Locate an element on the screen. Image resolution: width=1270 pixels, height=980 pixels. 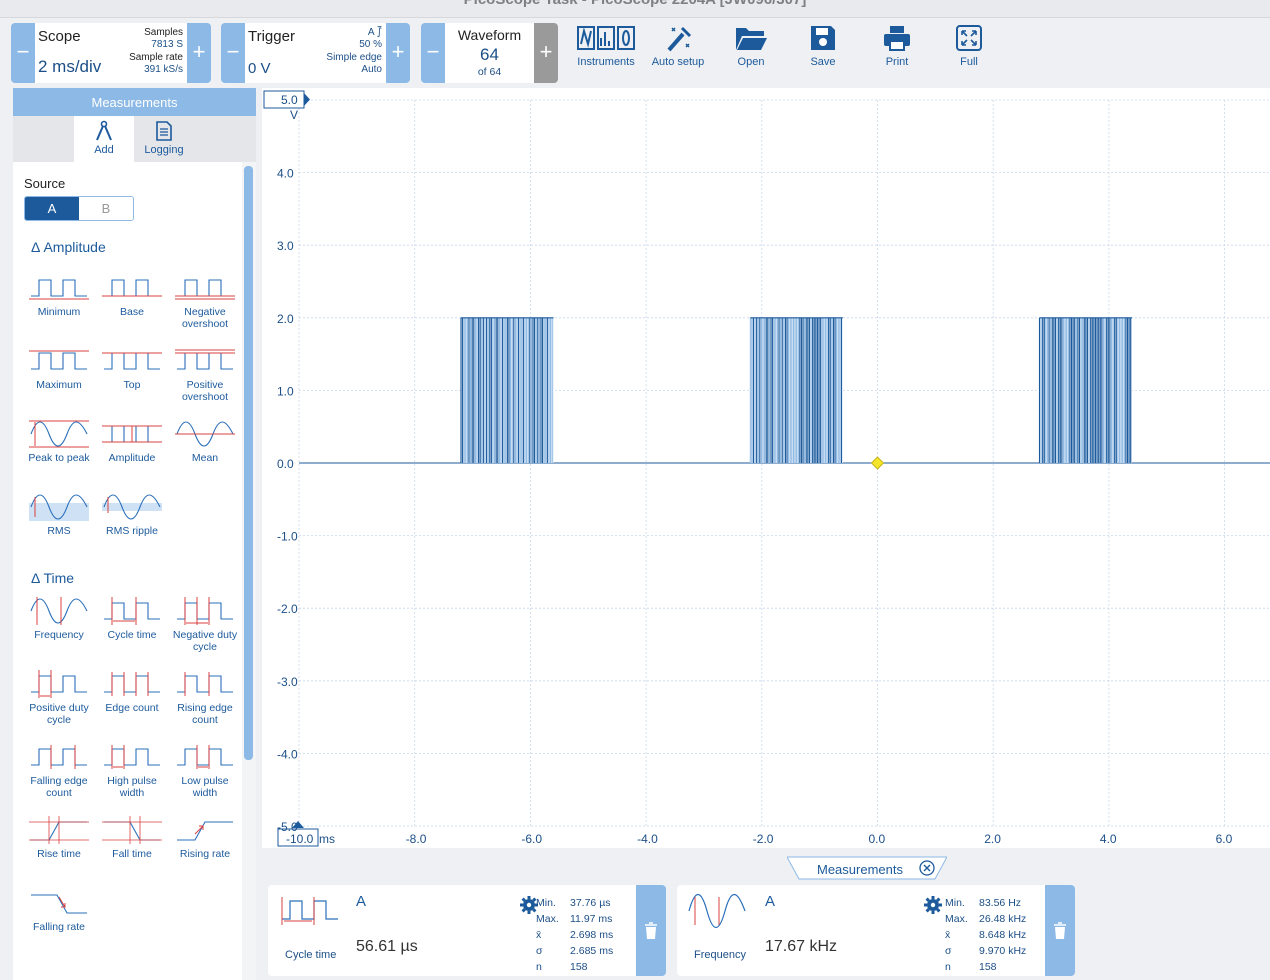
x-tick-label: -10.0 is located at coordinates (300, 839).